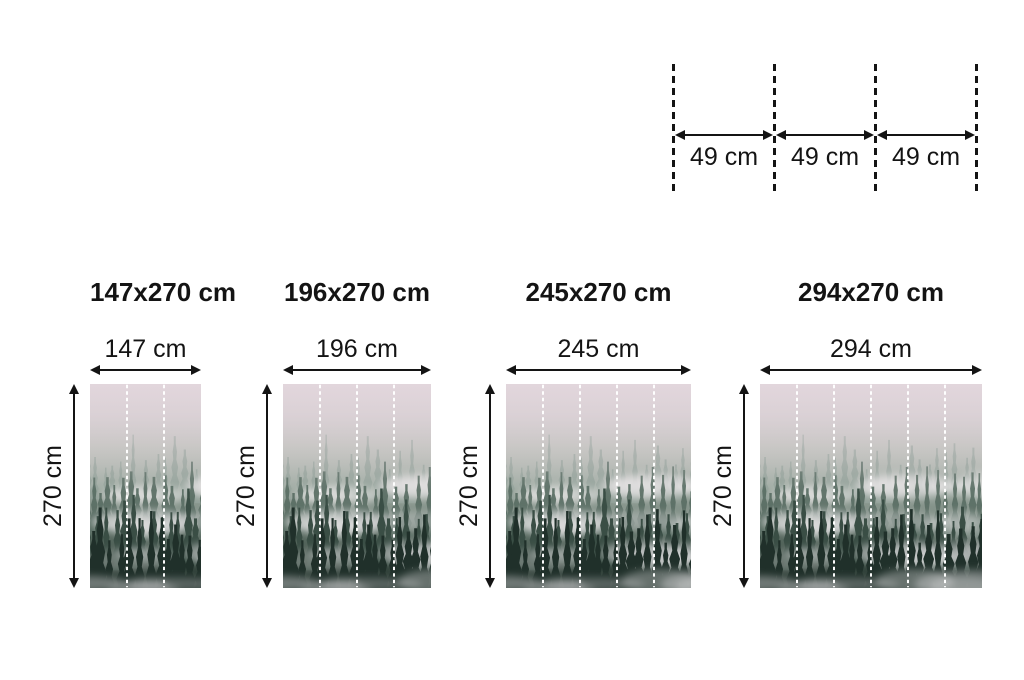  I want to click on size-variant-196x270: 196x270 cm 196 cm 270 cm, so click(331, 432).